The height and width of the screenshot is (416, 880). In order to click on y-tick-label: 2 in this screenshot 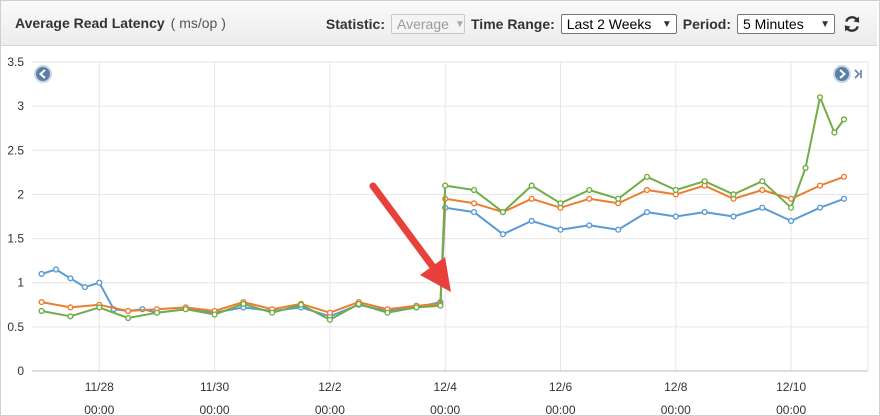, I will do `click(20, 194)`.